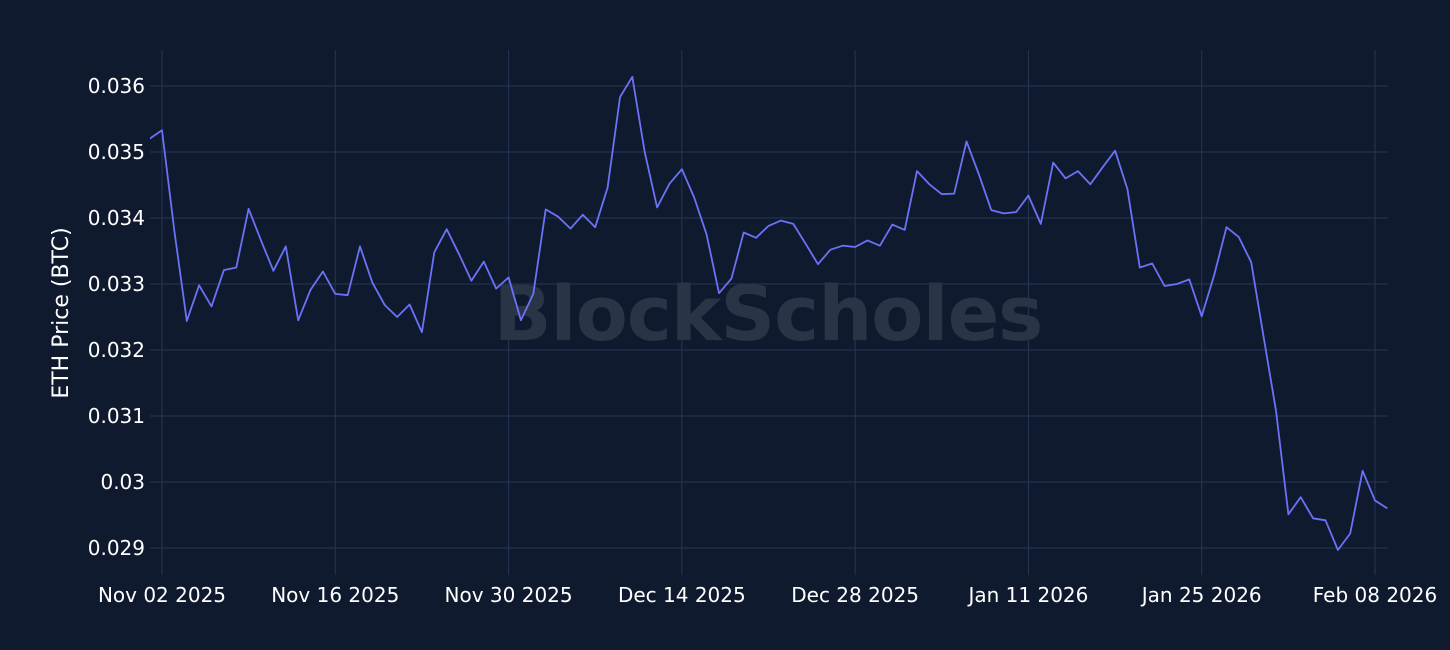 Image resolution: width=1450 pixels, height=650 pixels. What do you see at coordinates (116, 284) in the screenshot?
I see `y-tick-label: 0.033` at bounding box center [116, 284].